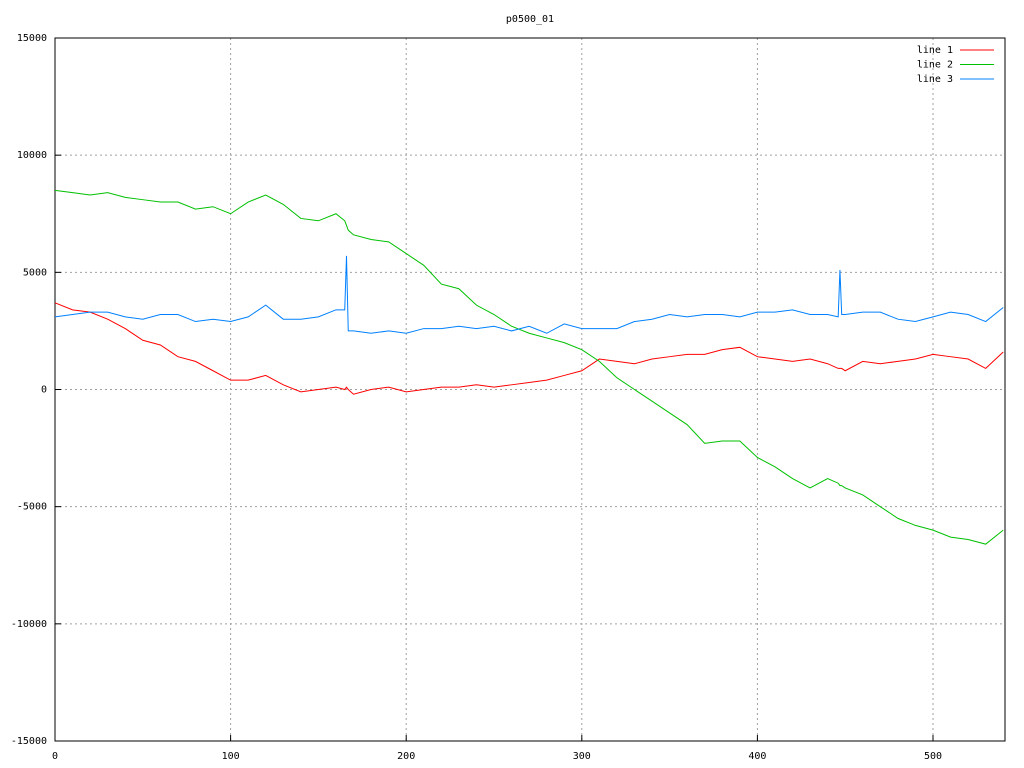 The width and height of the screenshot is (1024, 768). I want to click on x-tick-label: 500, so click(933, 756).